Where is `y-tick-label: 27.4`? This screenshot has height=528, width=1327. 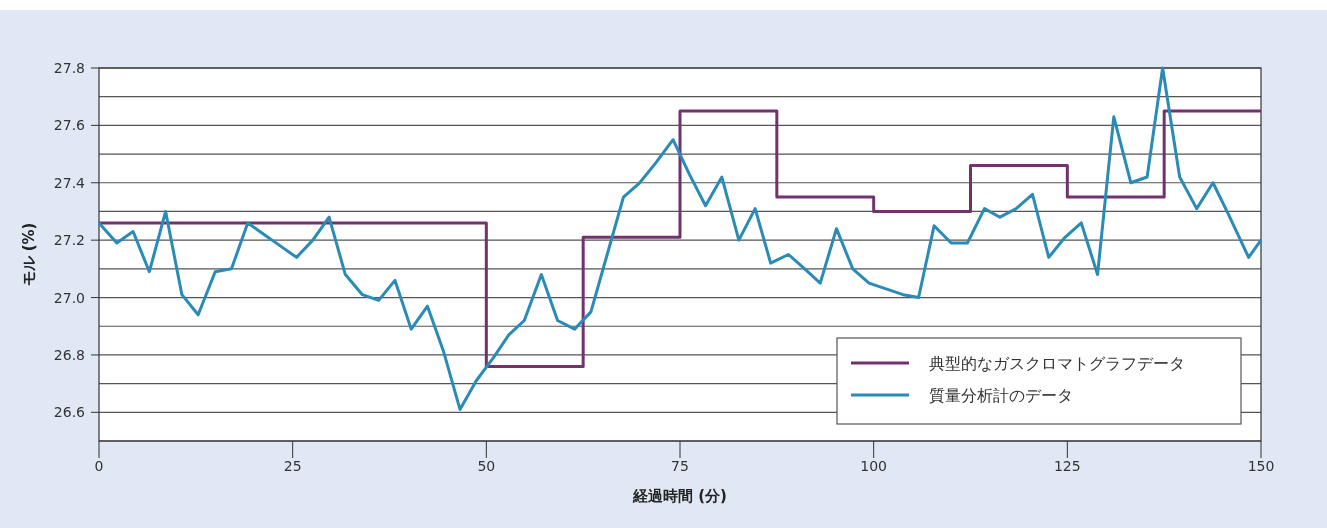 y-tick-label: 27.4 is located at coordinates (69, 182).